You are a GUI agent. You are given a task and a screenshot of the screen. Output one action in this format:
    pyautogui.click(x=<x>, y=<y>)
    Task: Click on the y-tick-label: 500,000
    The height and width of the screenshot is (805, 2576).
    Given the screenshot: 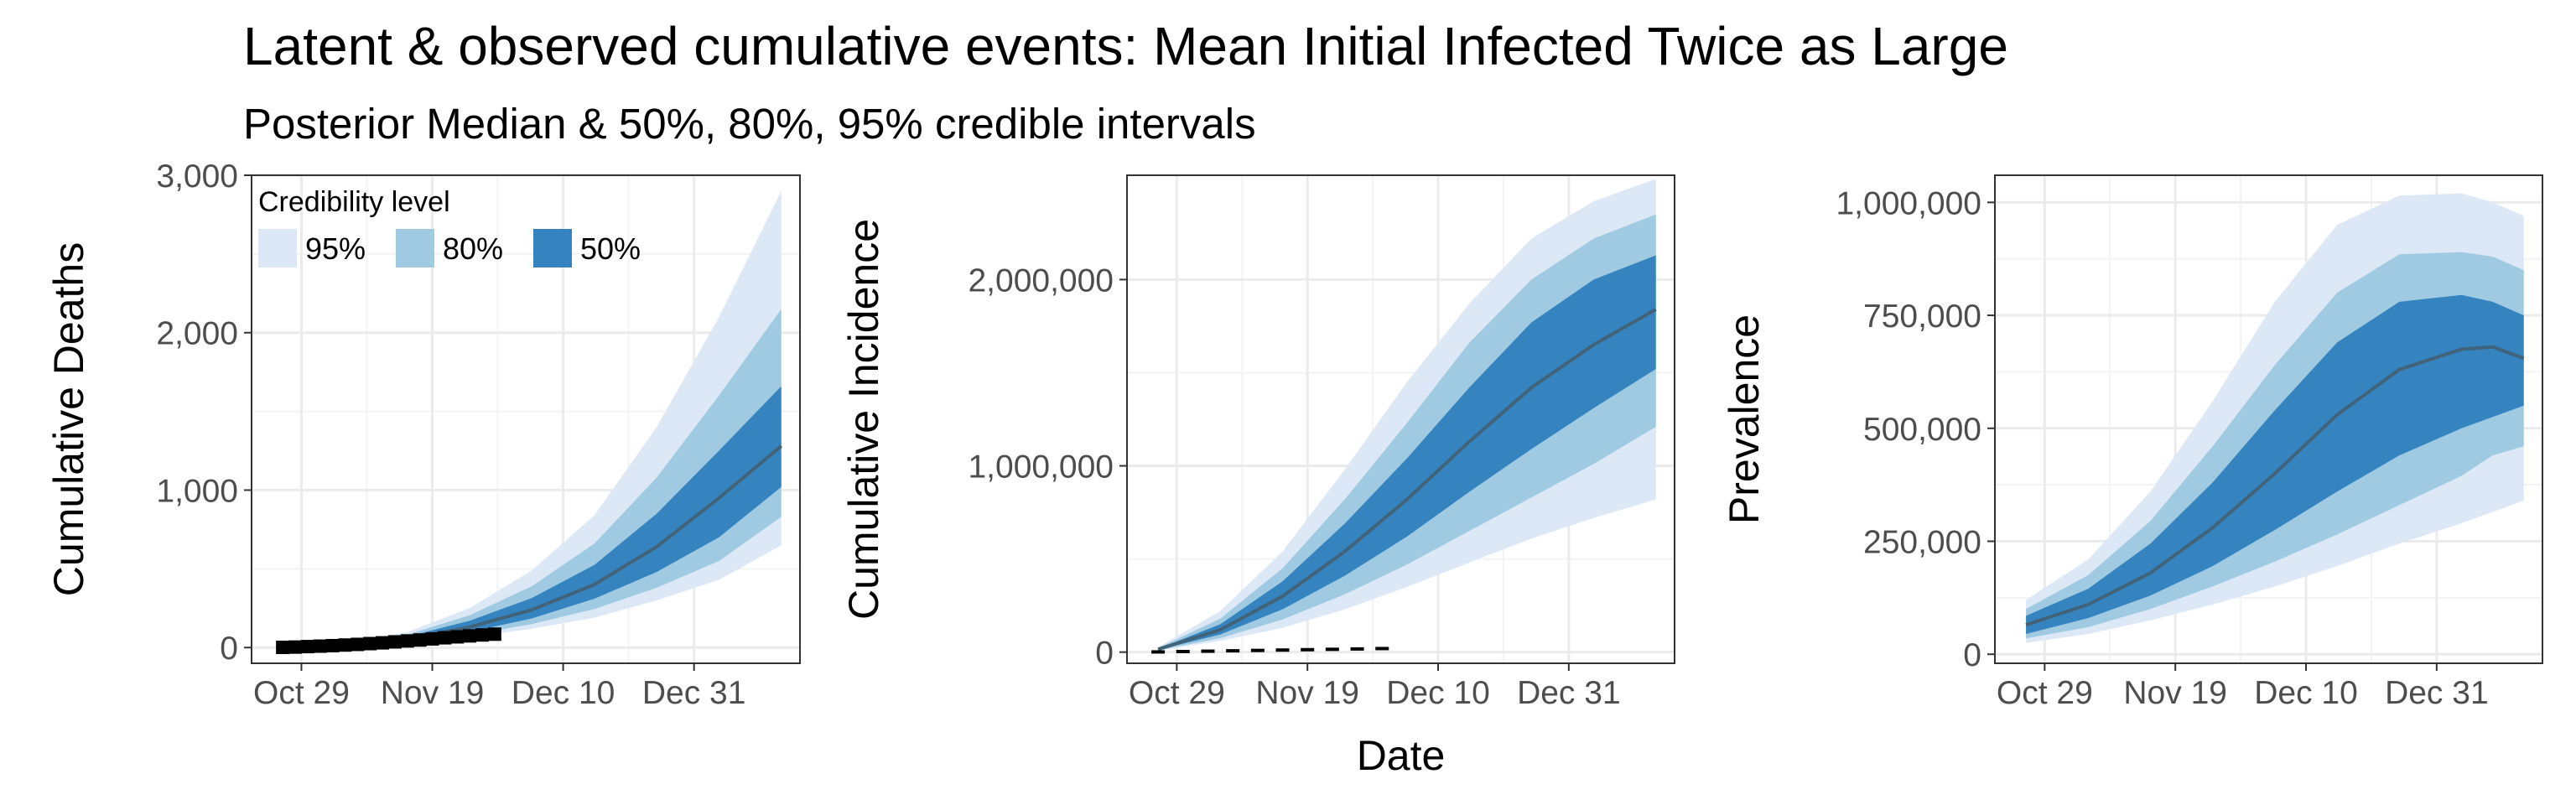 What is the action you would take?
    pyautogui.click(x=1922, y=430)
    